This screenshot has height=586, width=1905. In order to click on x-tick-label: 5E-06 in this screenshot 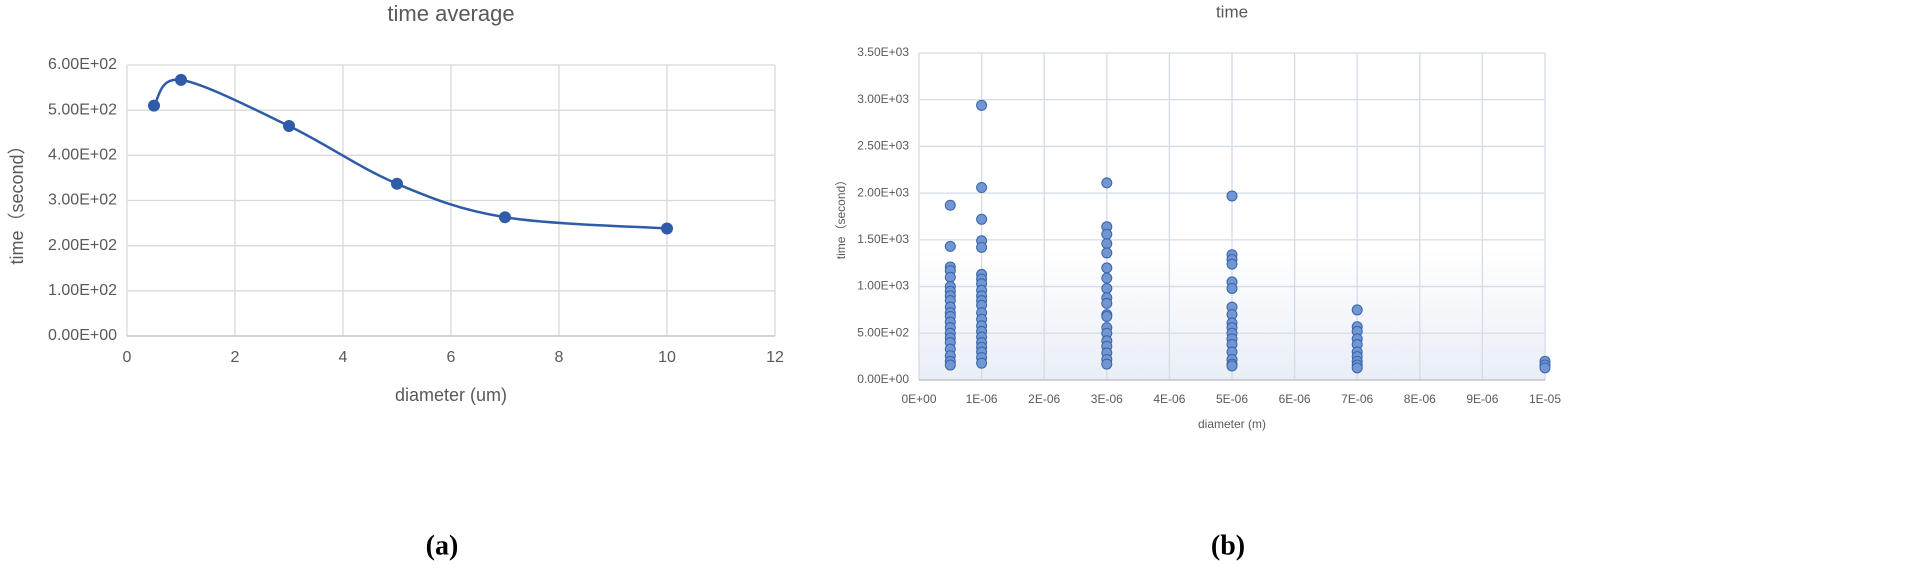, I will do `click(1232, 399)`.